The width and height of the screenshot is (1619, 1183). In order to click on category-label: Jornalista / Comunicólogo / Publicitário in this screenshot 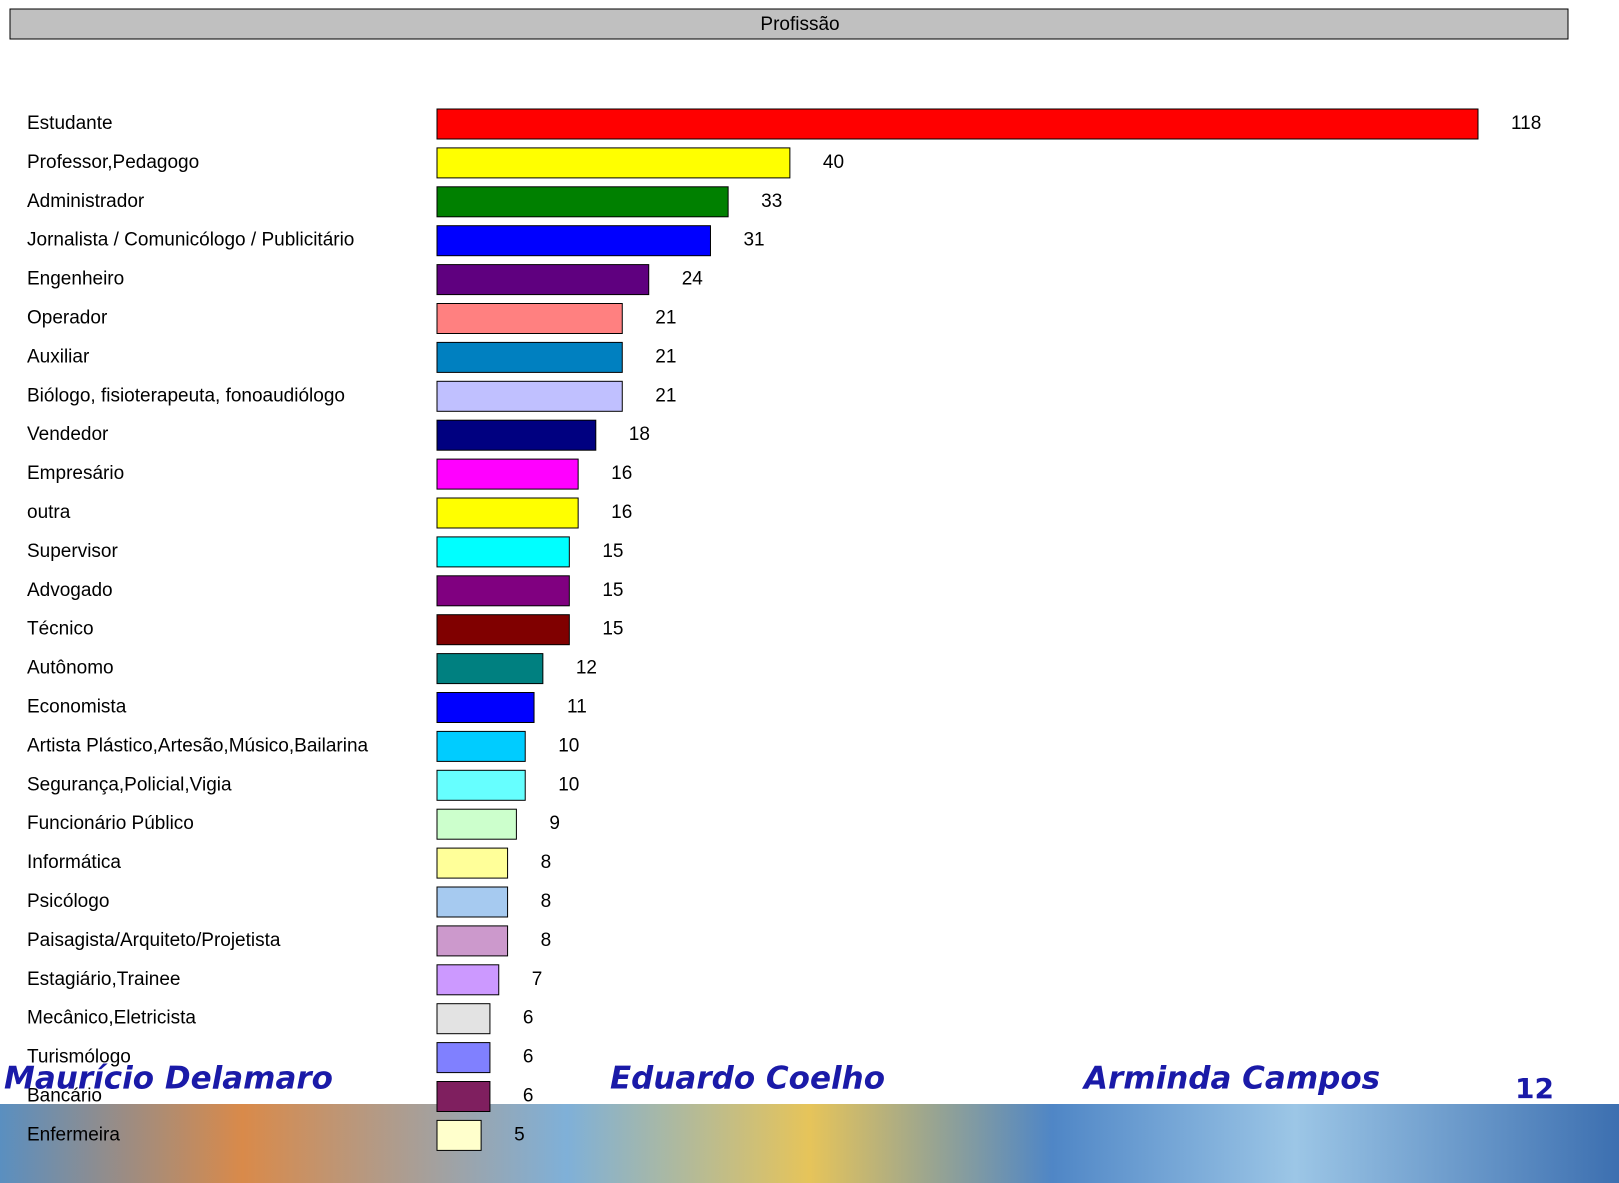, I will do `click(190, 240)`.